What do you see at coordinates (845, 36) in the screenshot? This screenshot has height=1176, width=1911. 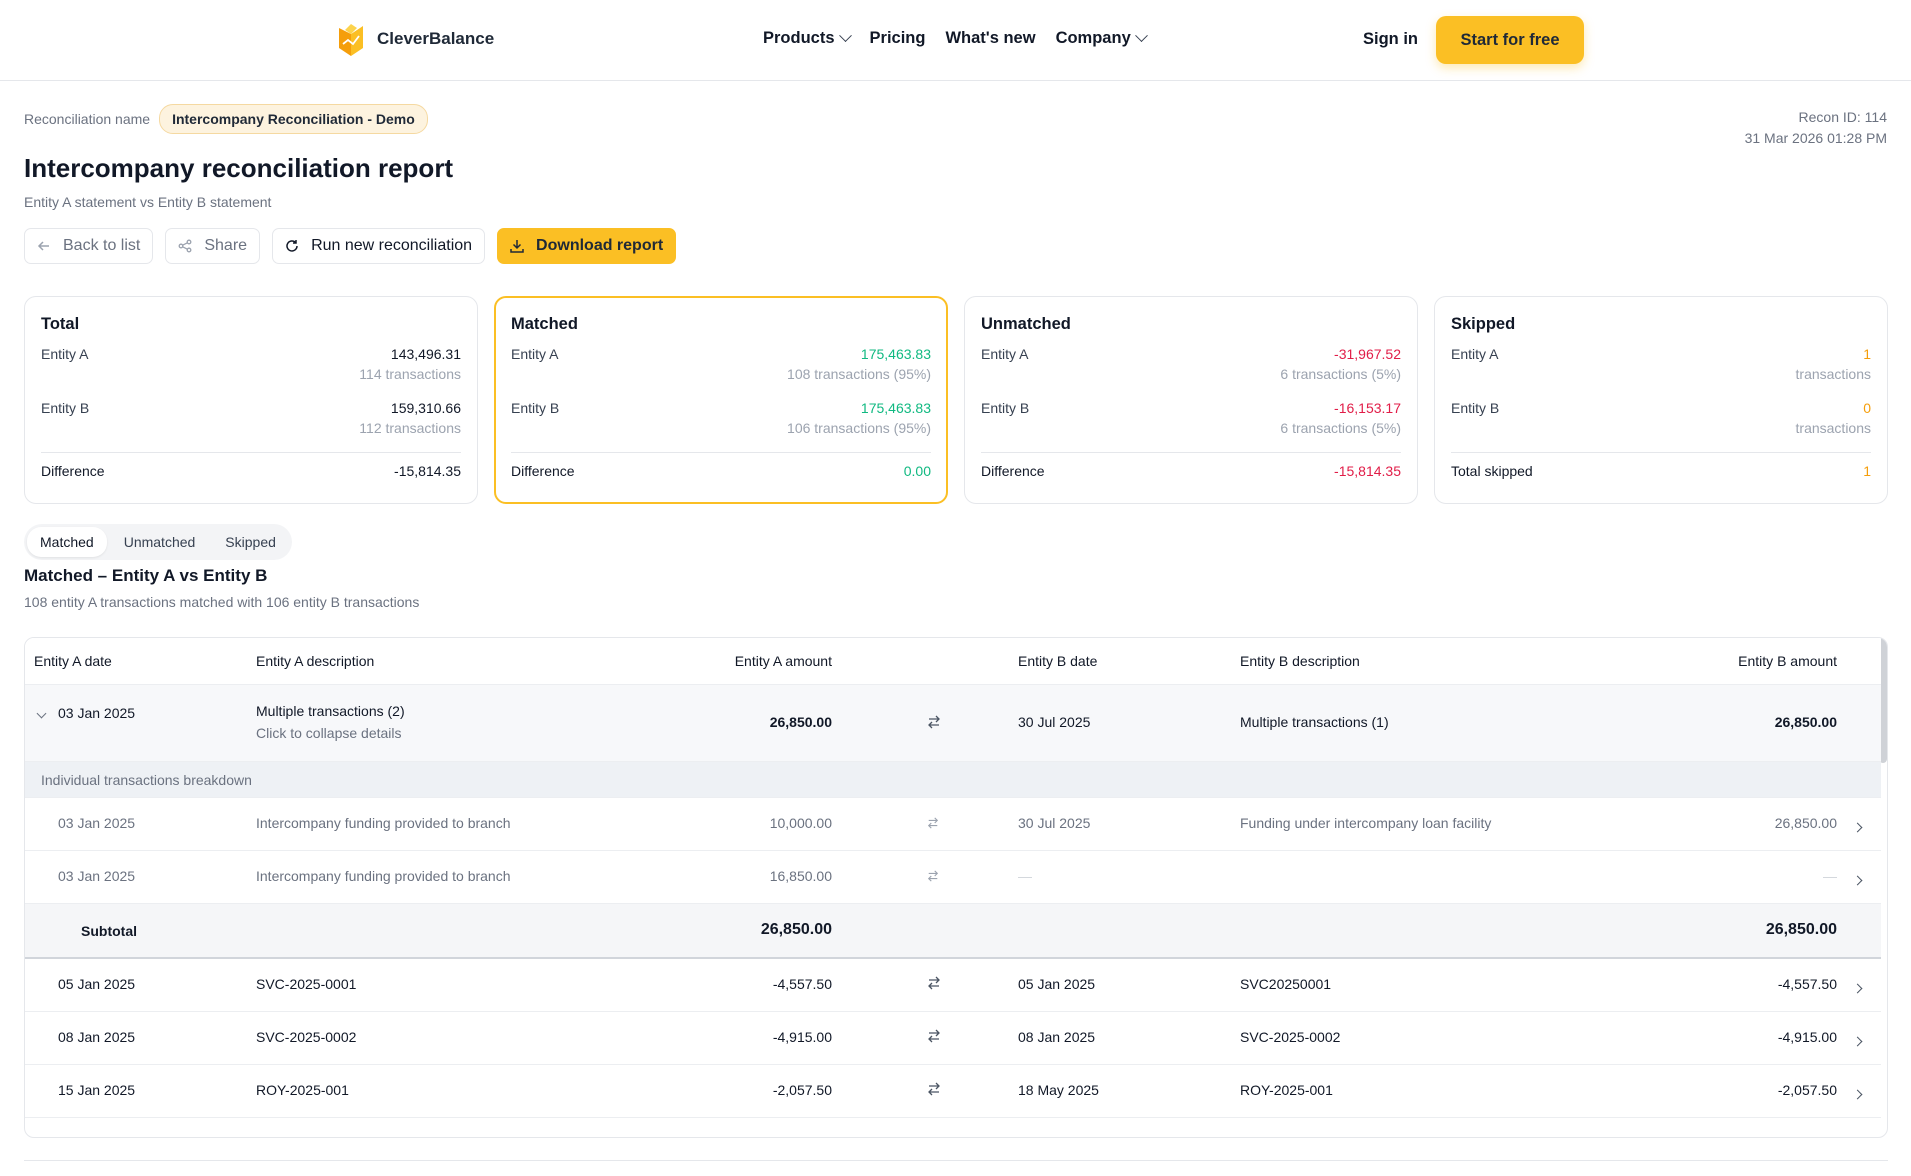 I see `chevron-down-icon` at bounding box center [845, 36].